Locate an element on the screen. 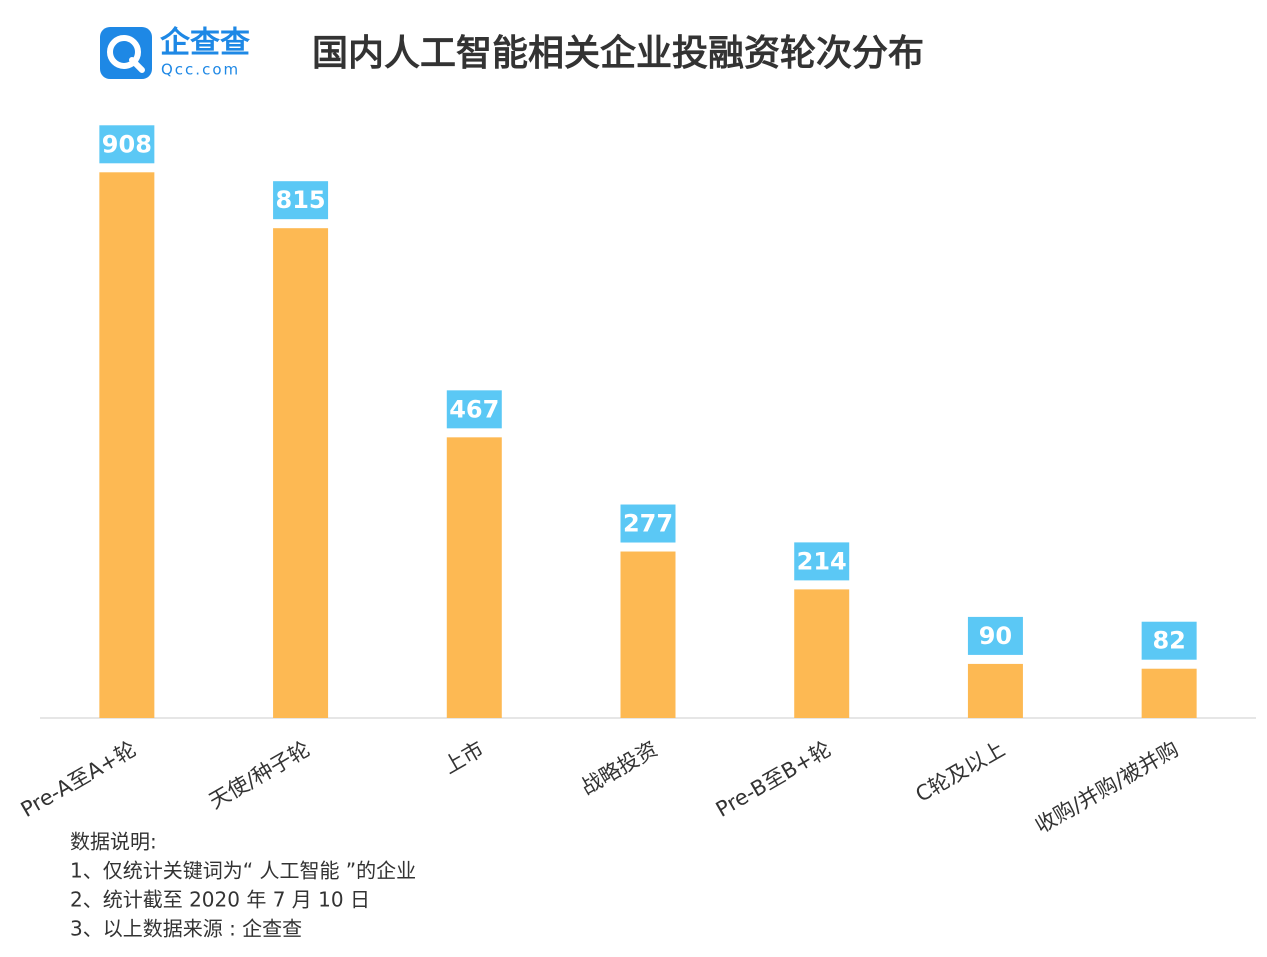  value-label: 467 is located at coordinates (474, 409).